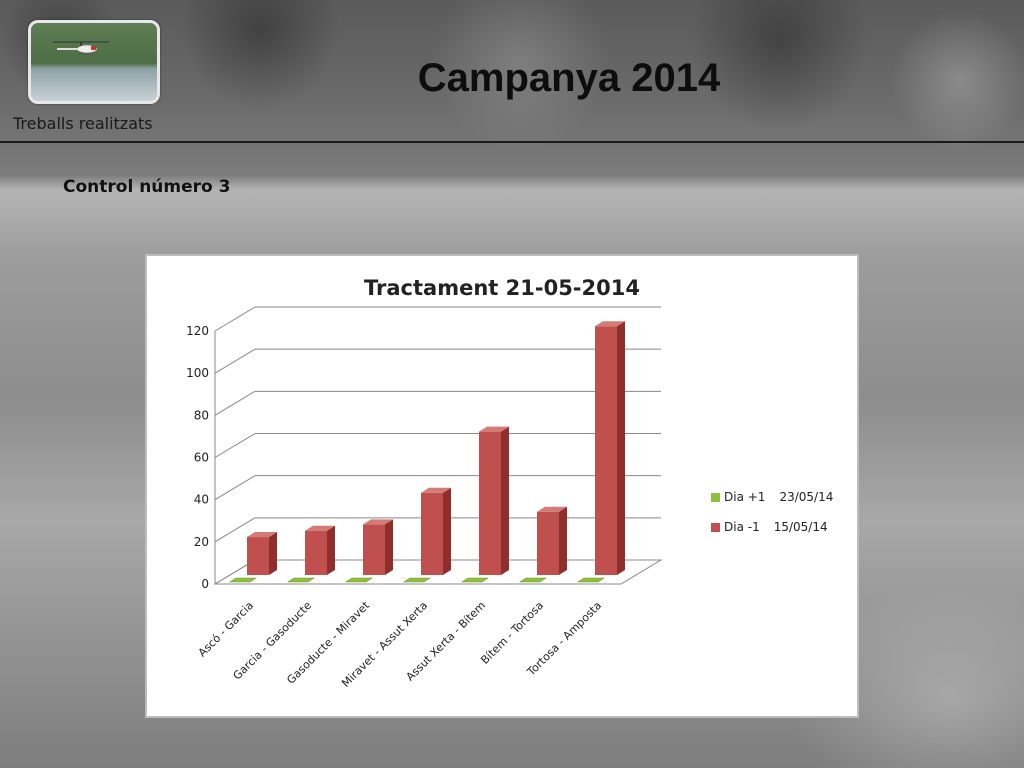  Describe the element at coordinates (147, 187) in the screenshot. I see `section-heading: Control número 3` at that location.